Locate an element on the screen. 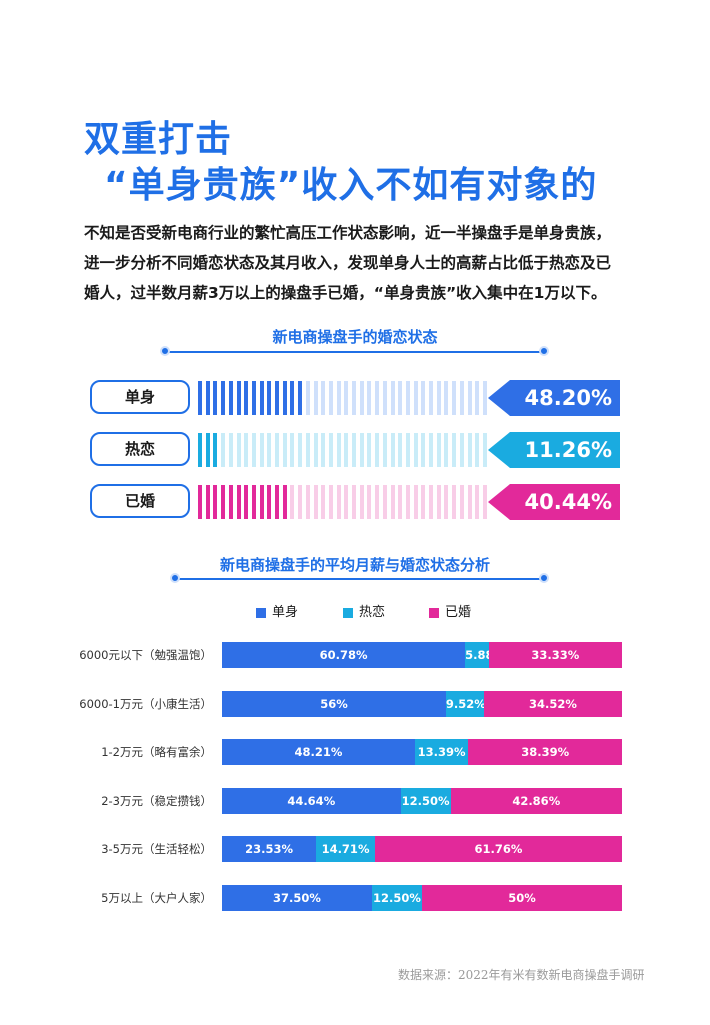 The height and width of the screenshot is (1025, 710). legend-label: 已婚 is located at coordinates (458, 612).